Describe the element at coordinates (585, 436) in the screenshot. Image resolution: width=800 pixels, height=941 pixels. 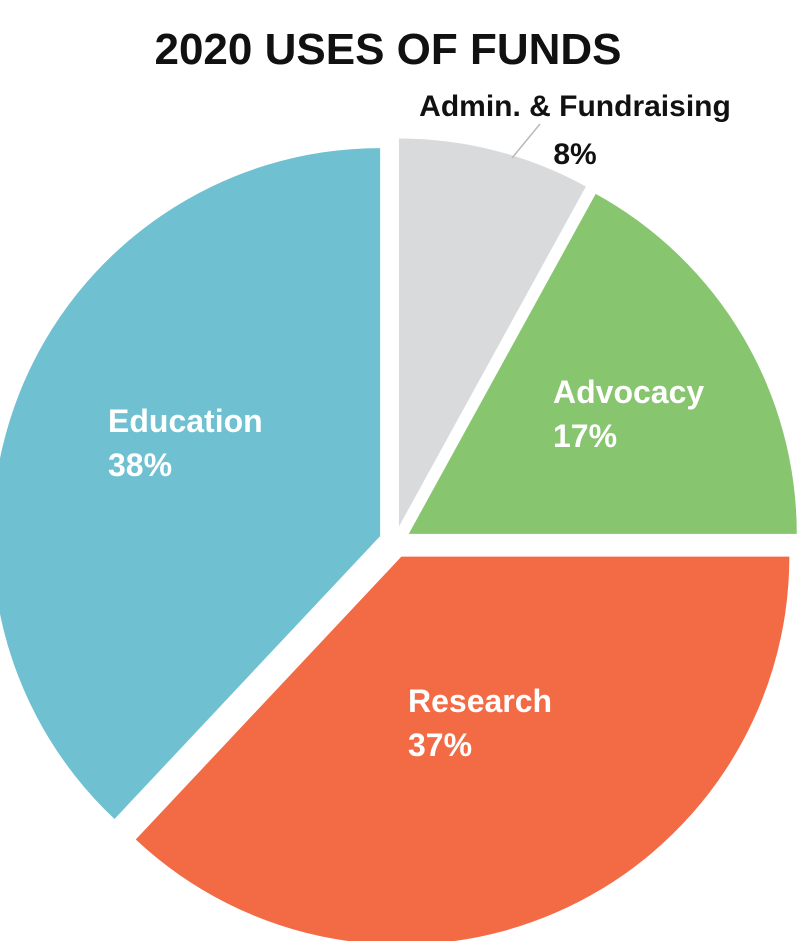
I see `slice-value-advocacy: 17%` at that location.